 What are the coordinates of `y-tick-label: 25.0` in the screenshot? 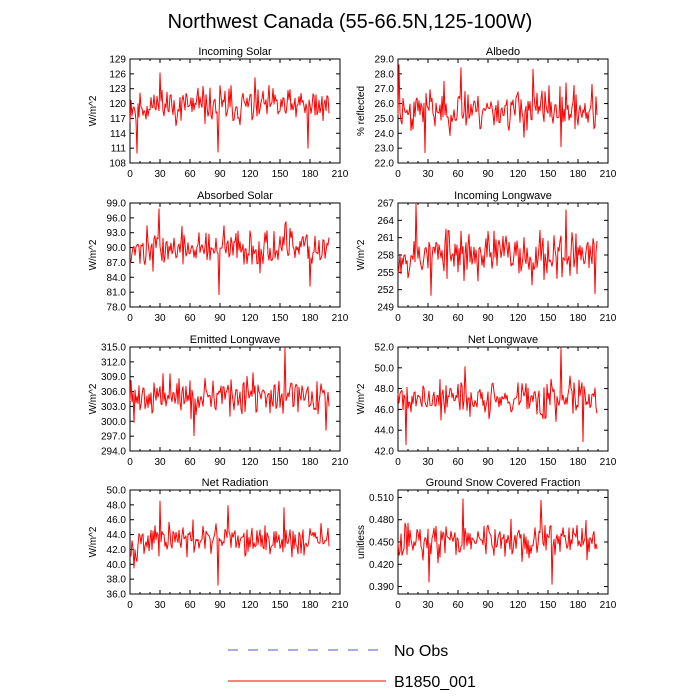 It's located at (385, 119).